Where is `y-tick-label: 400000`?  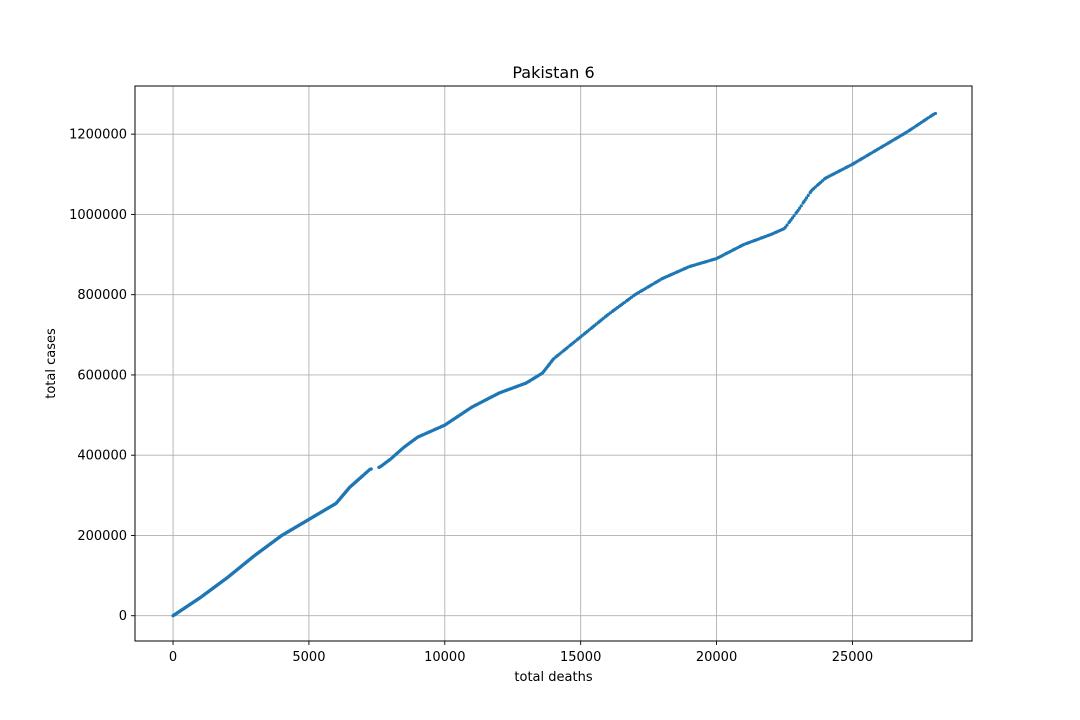
y-tick-label: 400000 is located at coordinates (102, 456).